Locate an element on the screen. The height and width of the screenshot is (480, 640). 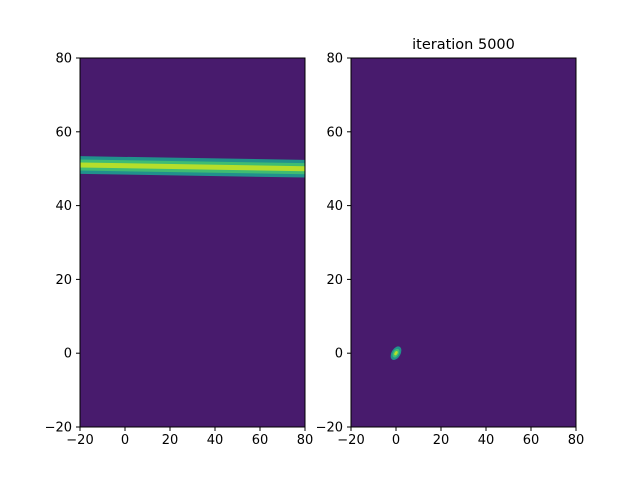
blob-peak is located at coordinates (396, 353).